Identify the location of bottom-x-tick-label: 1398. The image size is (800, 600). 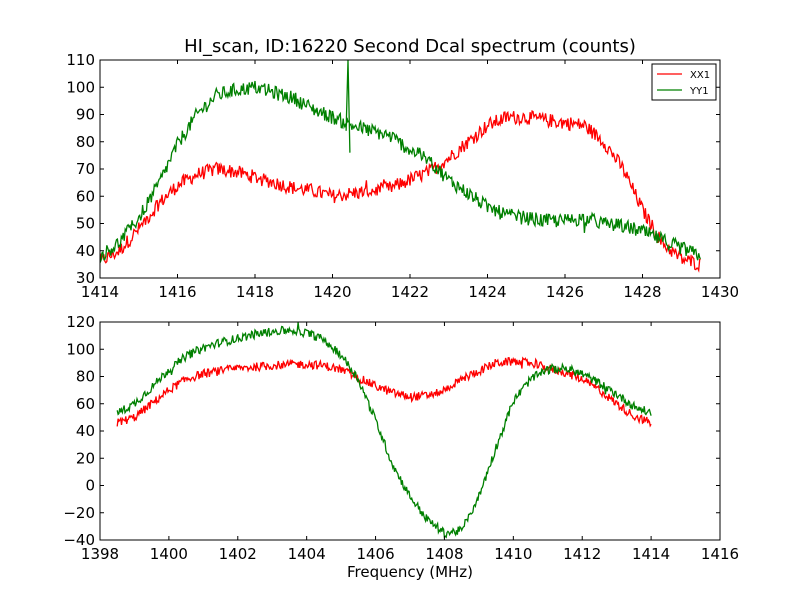
(100, 554).